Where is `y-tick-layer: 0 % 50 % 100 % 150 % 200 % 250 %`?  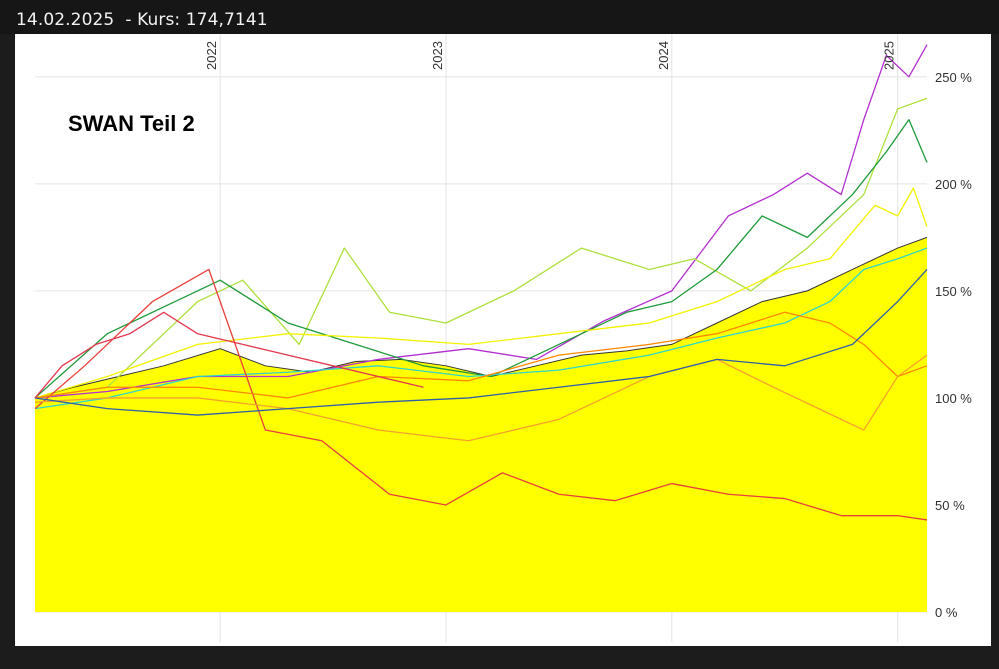
y-tick-layer: 0 % 50 % 100 % 150 % 200 % 250 % is located at coordinates (953, 345).